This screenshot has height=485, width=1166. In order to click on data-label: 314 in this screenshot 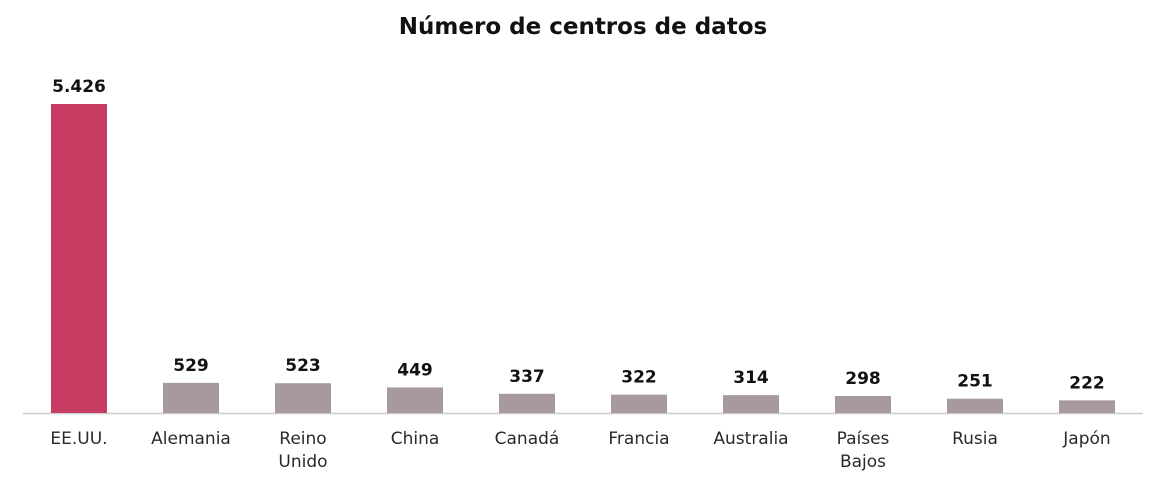, I will do `click(751, 378)`.